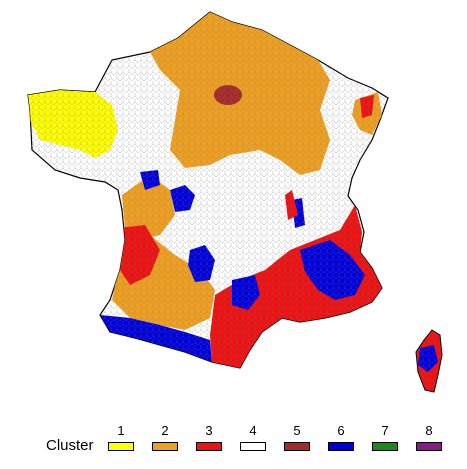 The width and height of the screenshot is (467, 469). I want to click on legend-item-5: 5, so click(297, 440).